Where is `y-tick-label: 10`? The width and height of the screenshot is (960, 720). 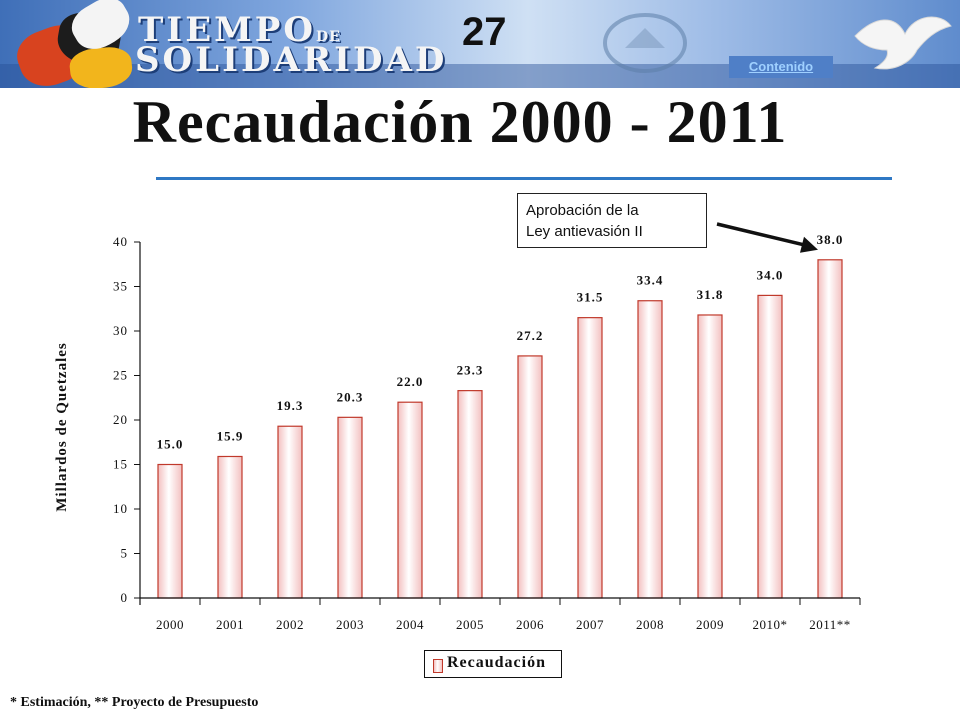 y-tick-label: 10 is located at coordinates (120, 508).